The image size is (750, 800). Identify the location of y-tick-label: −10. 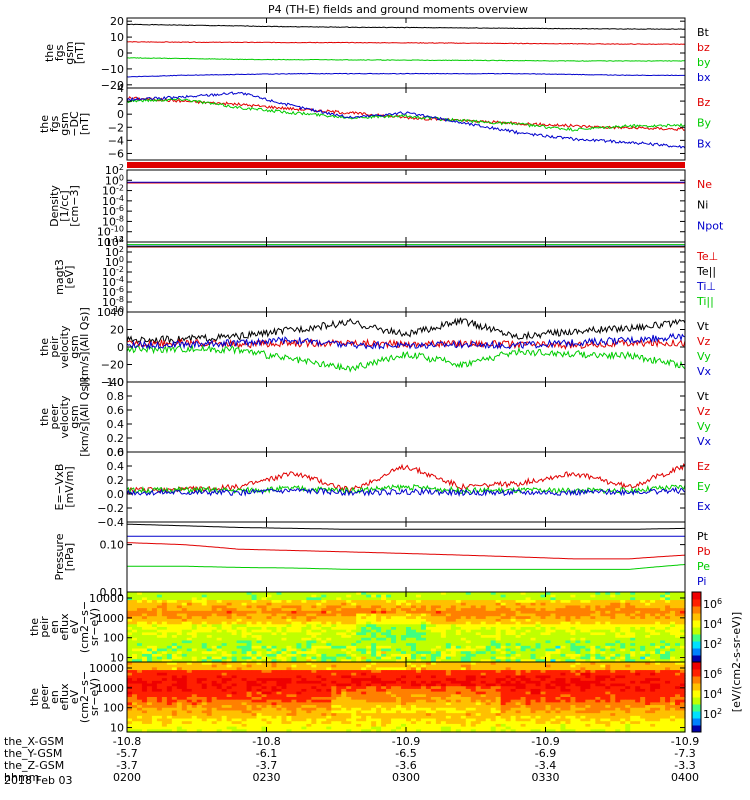
(112, 69).